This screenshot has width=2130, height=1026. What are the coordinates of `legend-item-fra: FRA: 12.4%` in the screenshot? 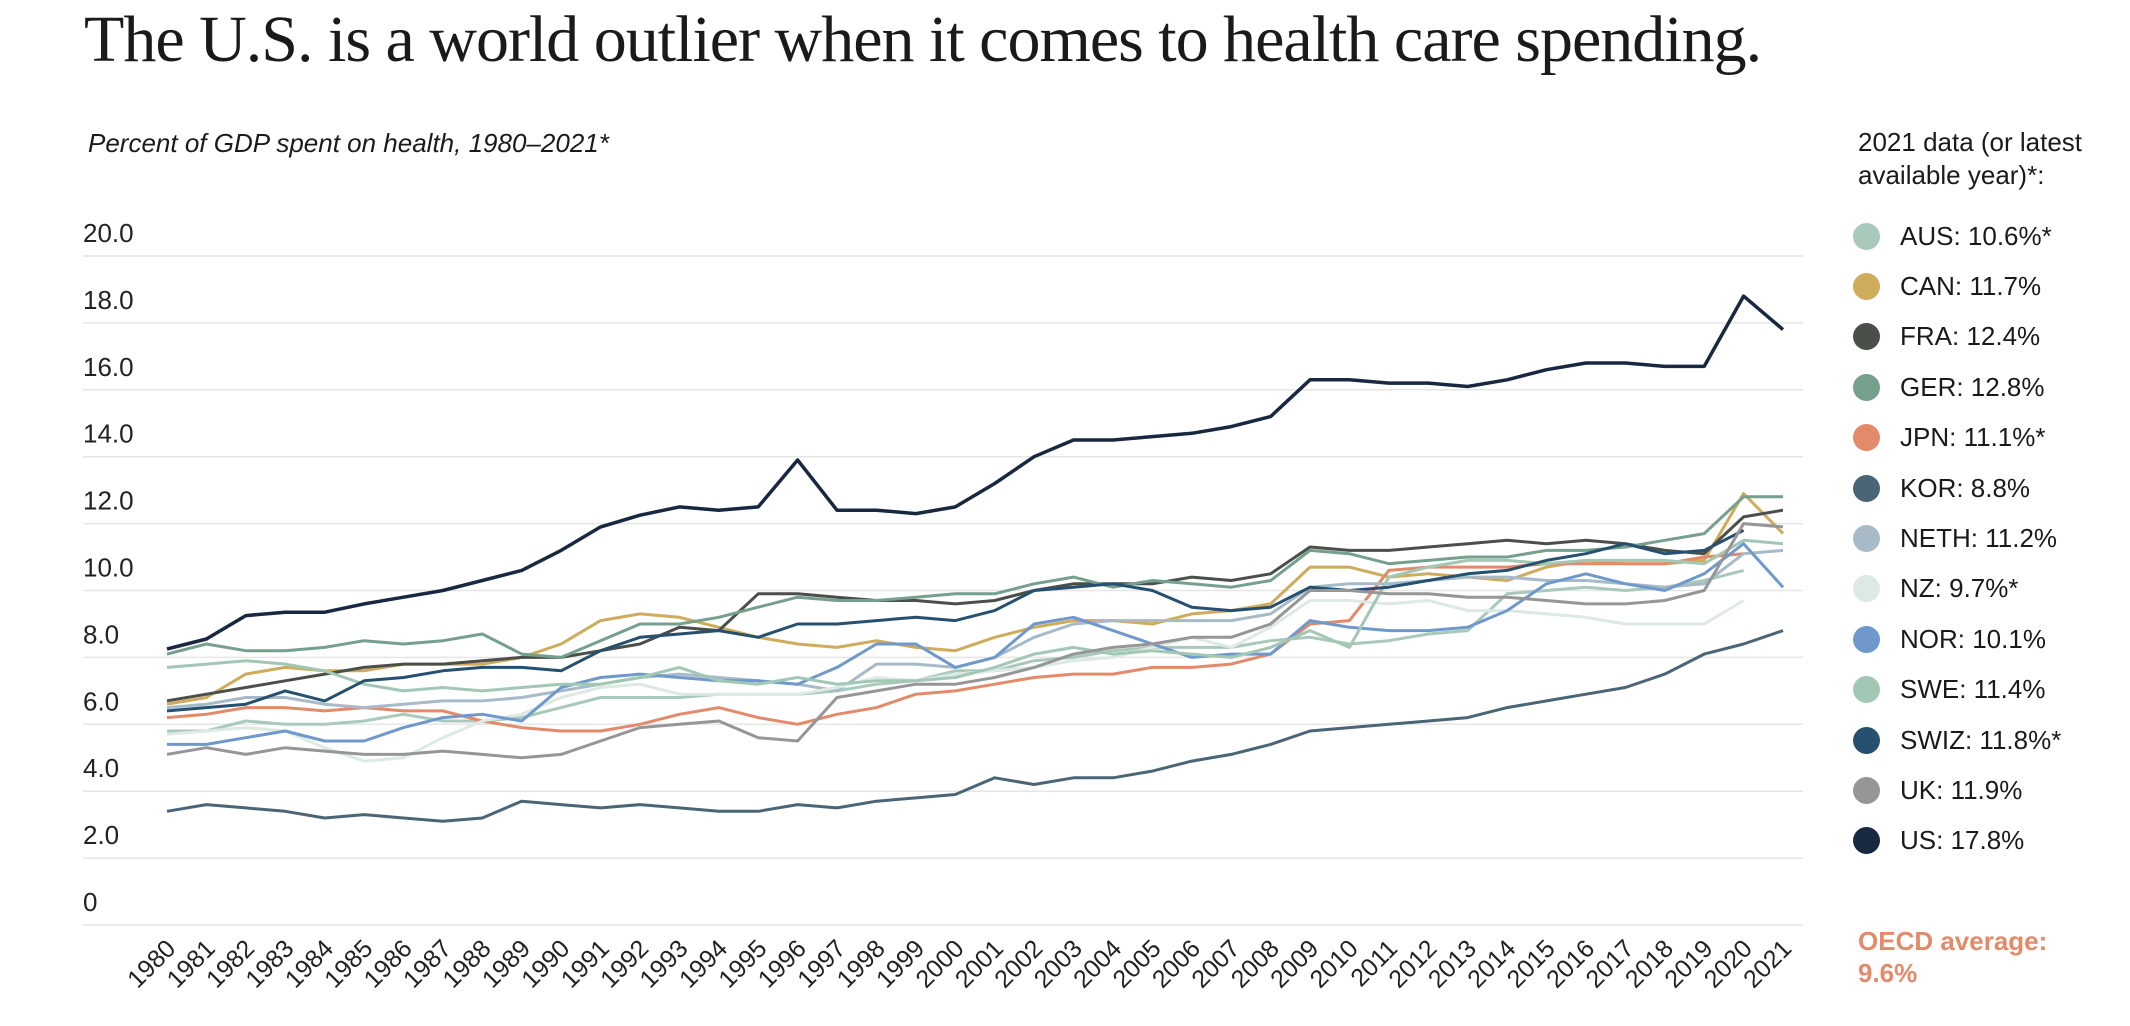 It's located at (1940, 337).